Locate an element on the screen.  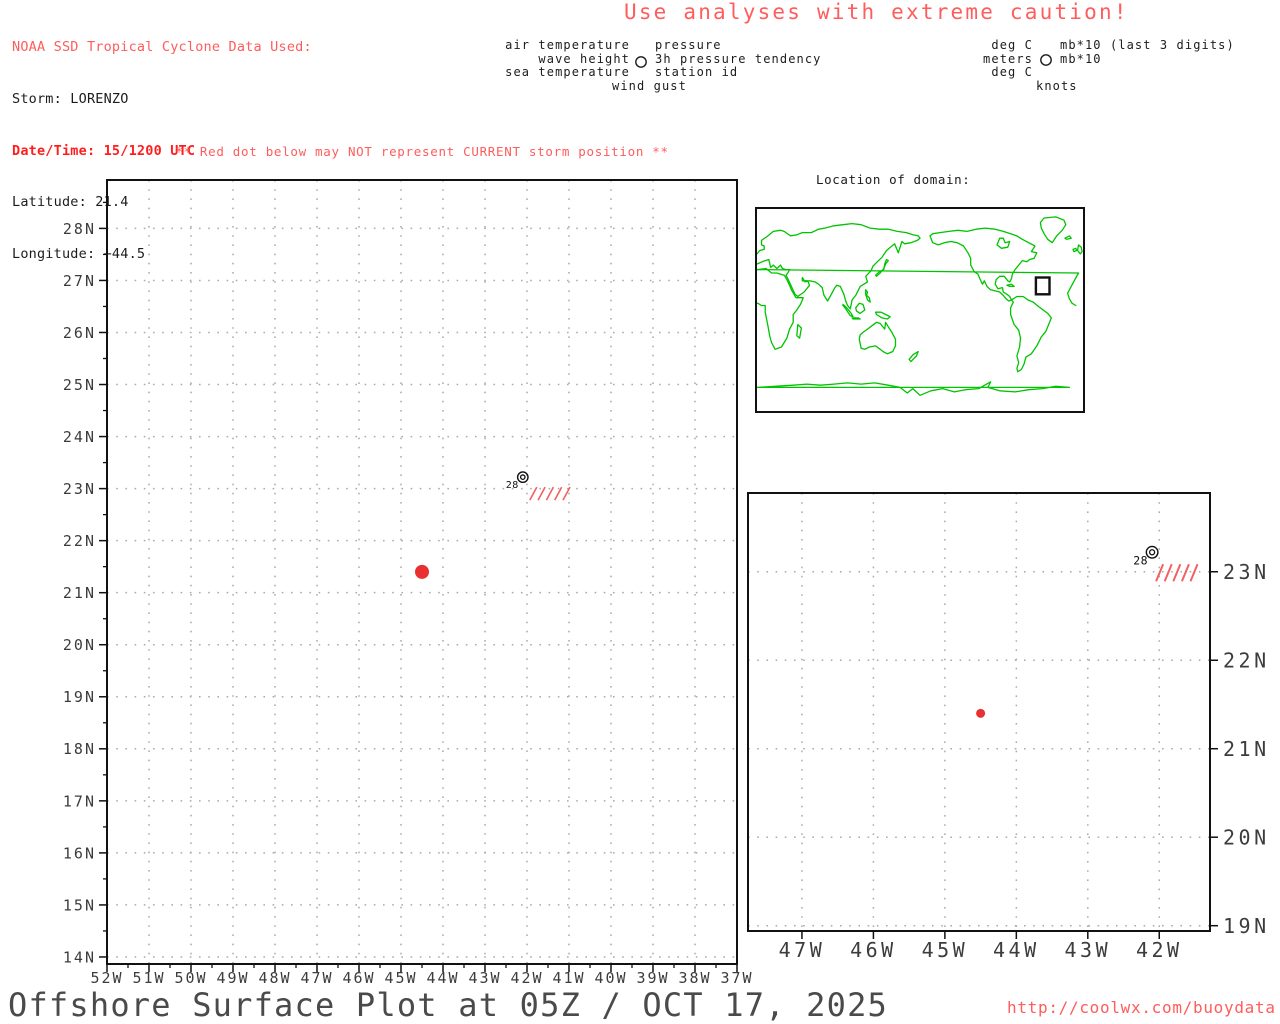
legend-air-temperature: air temperature is located at coordinates (567, 45).